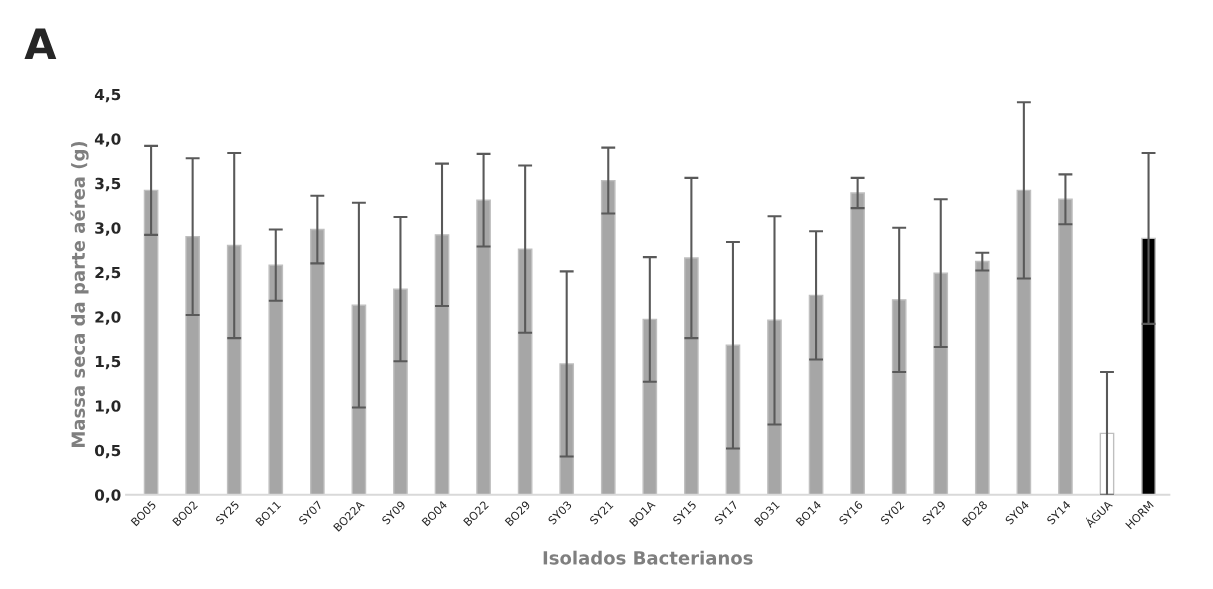 This screenshot has width=1213, height=589. What do you see at coordinates (107, 95) in the screenshot?
I see `y-tick-label: 4,5` at bounding box center [107, 95].